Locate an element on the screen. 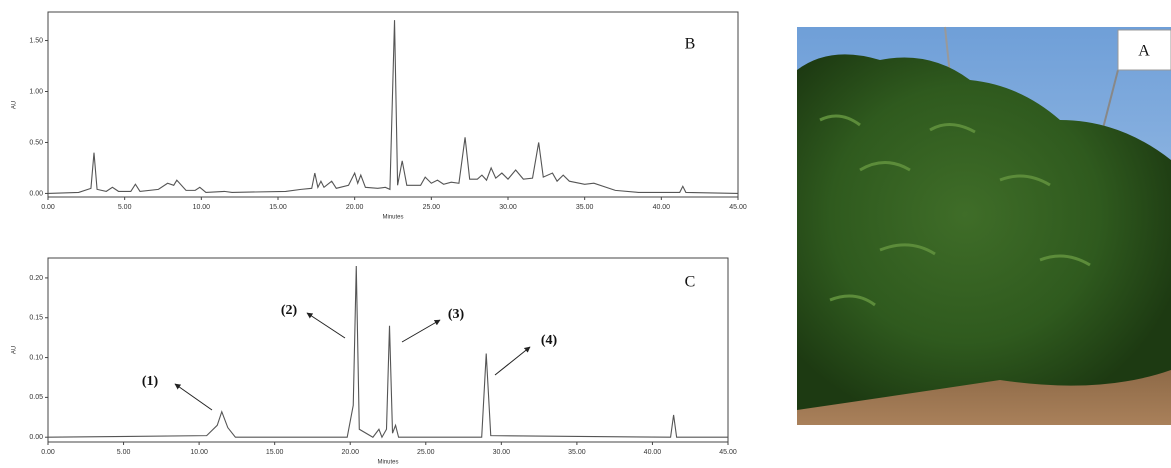  y-tick-label: 0.15 is located at coordinates (36, 318).